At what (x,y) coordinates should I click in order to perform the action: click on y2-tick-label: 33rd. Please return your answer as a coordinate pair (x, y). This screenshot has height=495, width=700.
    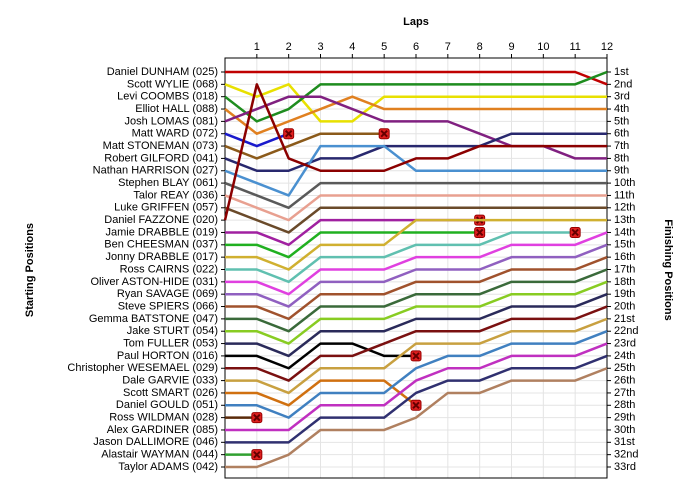
    Looking at the image, I should click on (625, 467).